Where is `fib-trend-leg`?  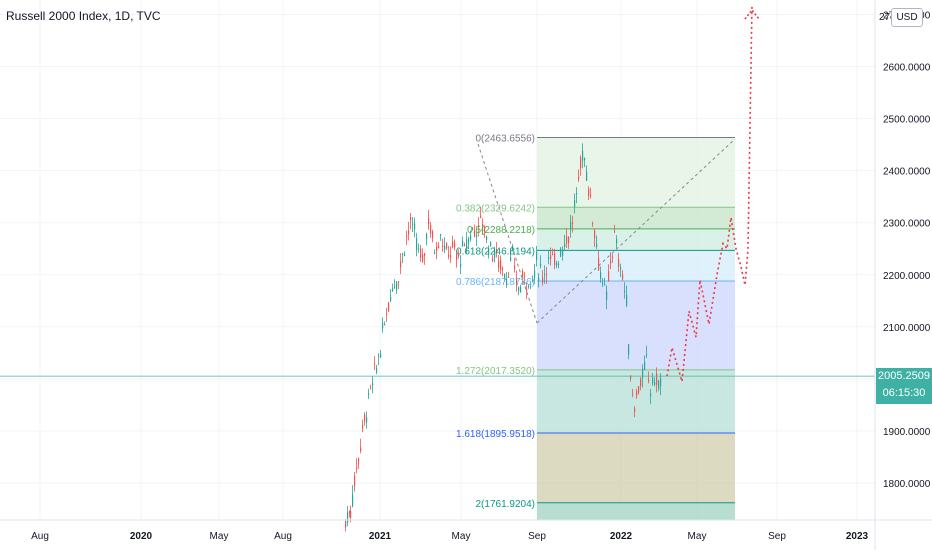
fib-trend-leg is located at coordinates (507, 233).